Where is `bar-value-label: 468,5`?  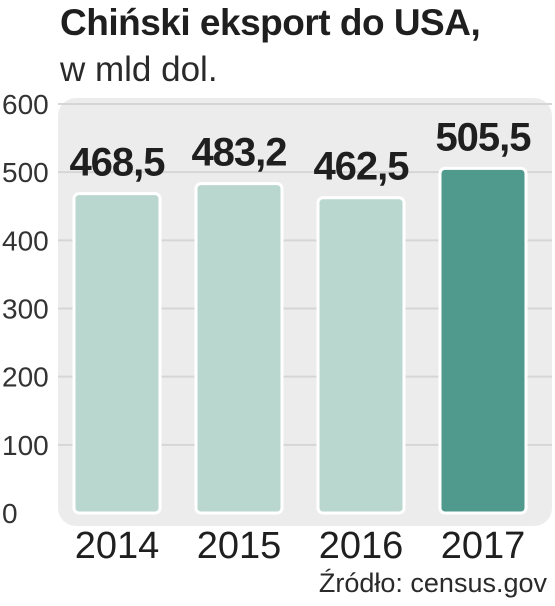 bar-value-label: 468,5 is located at coordinates (117, 163).